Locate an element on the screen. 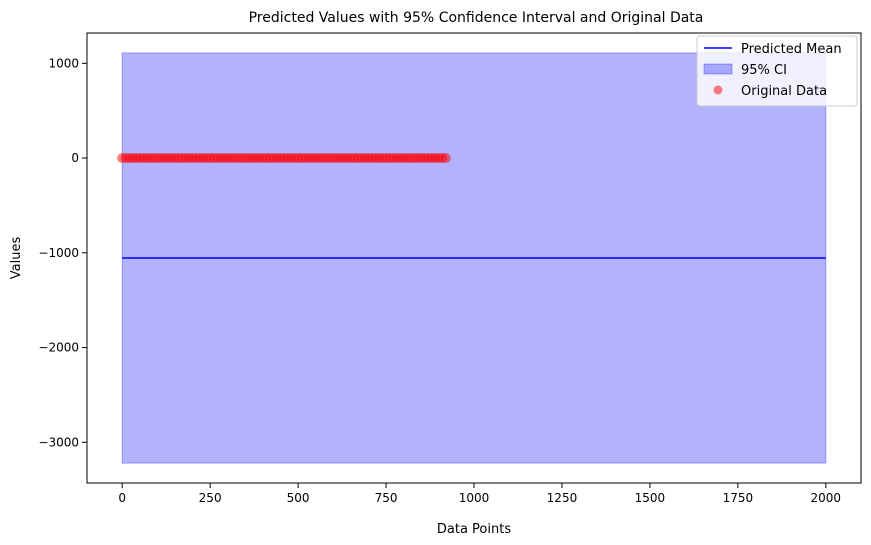 This screenshot has height=545, width=871. legend-original-data-swatch is located at coordinates (718, 90).